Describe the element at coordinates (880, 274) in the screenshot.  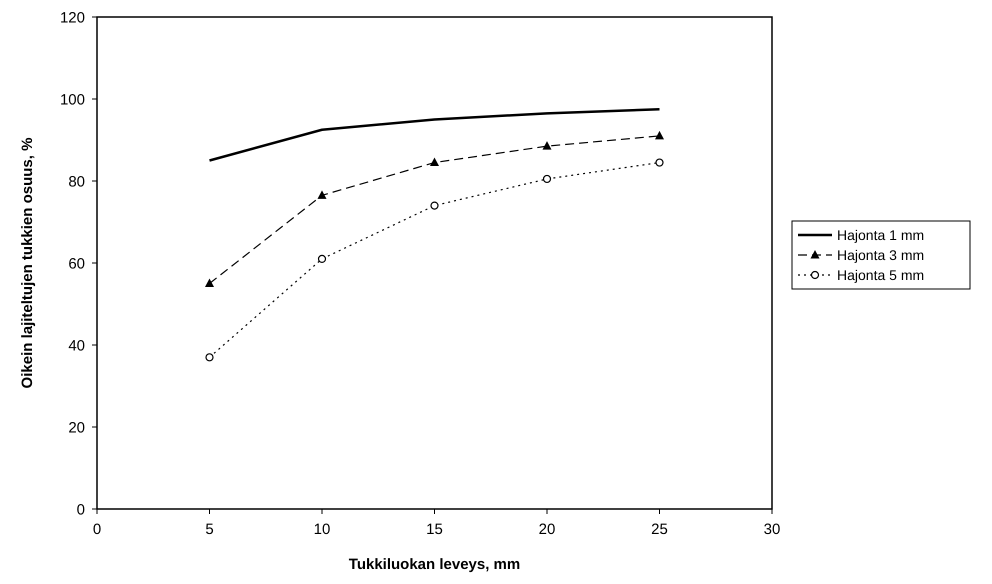
I see `legend-label: Hajonta 5 mm` at that location.